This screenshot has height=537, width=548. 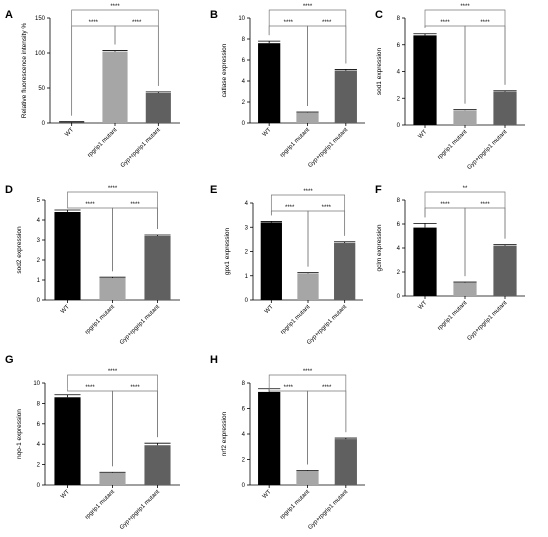 I want to click on y-tick-label: 50, so click(x=41, y=89).